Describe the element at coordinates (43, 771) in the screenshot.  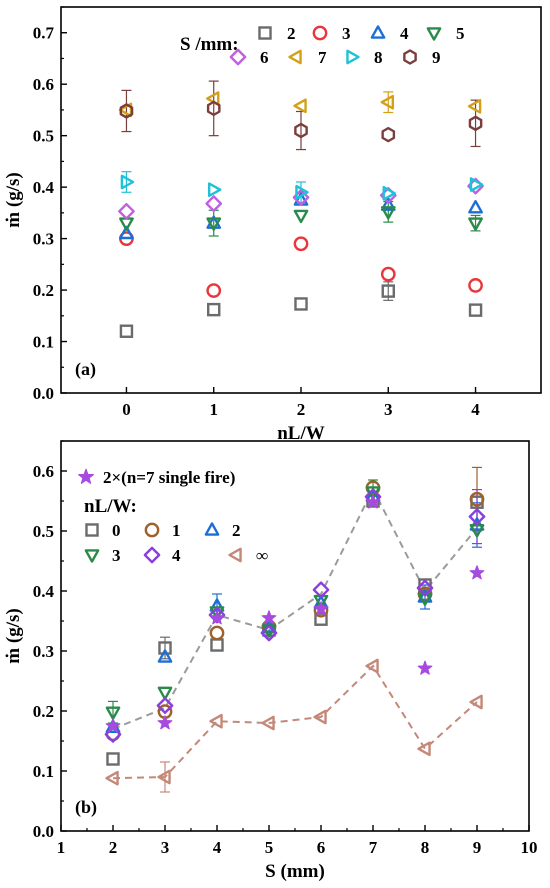
I see `y-tick-label: 0.1` at that location.